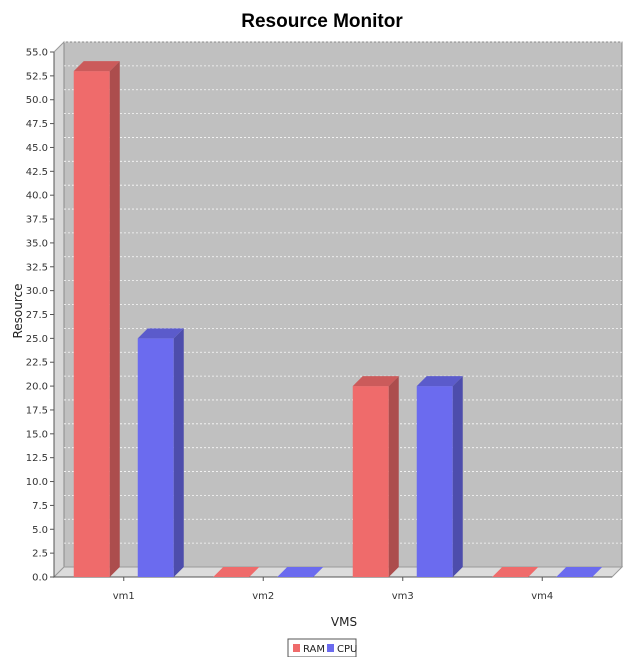 The image size is (635, 657). Describe the element at coordinates (37, 434) in the screenshot. I see `y-tick-label: 15.0` at that location.